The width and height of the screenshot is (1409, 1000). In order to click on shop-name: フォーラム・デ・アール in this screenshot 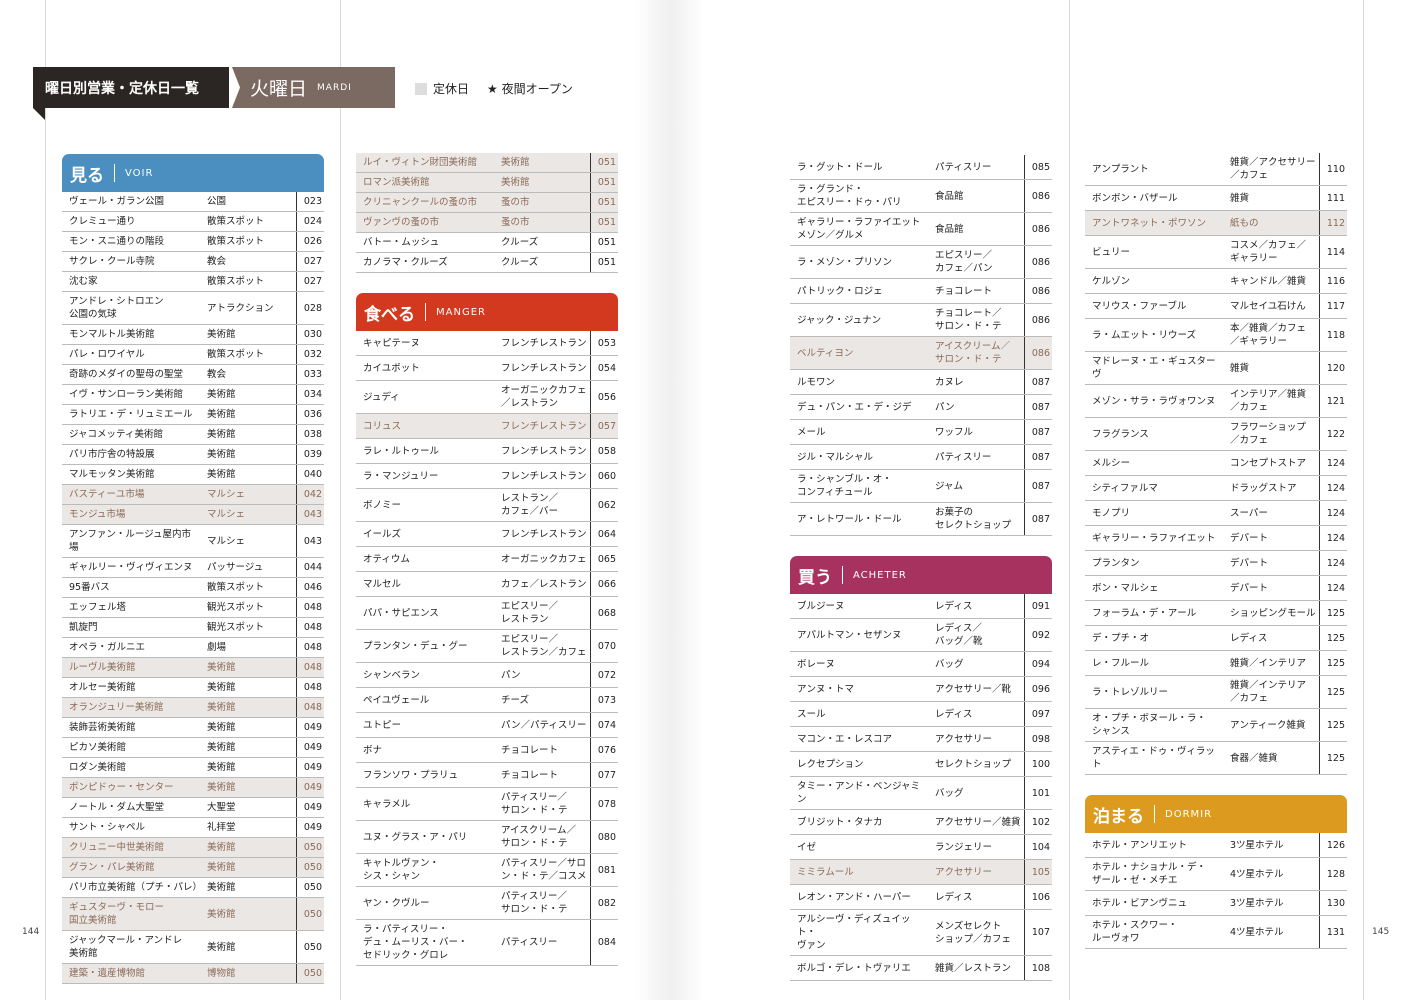, I will do `click(1144, 613)`.